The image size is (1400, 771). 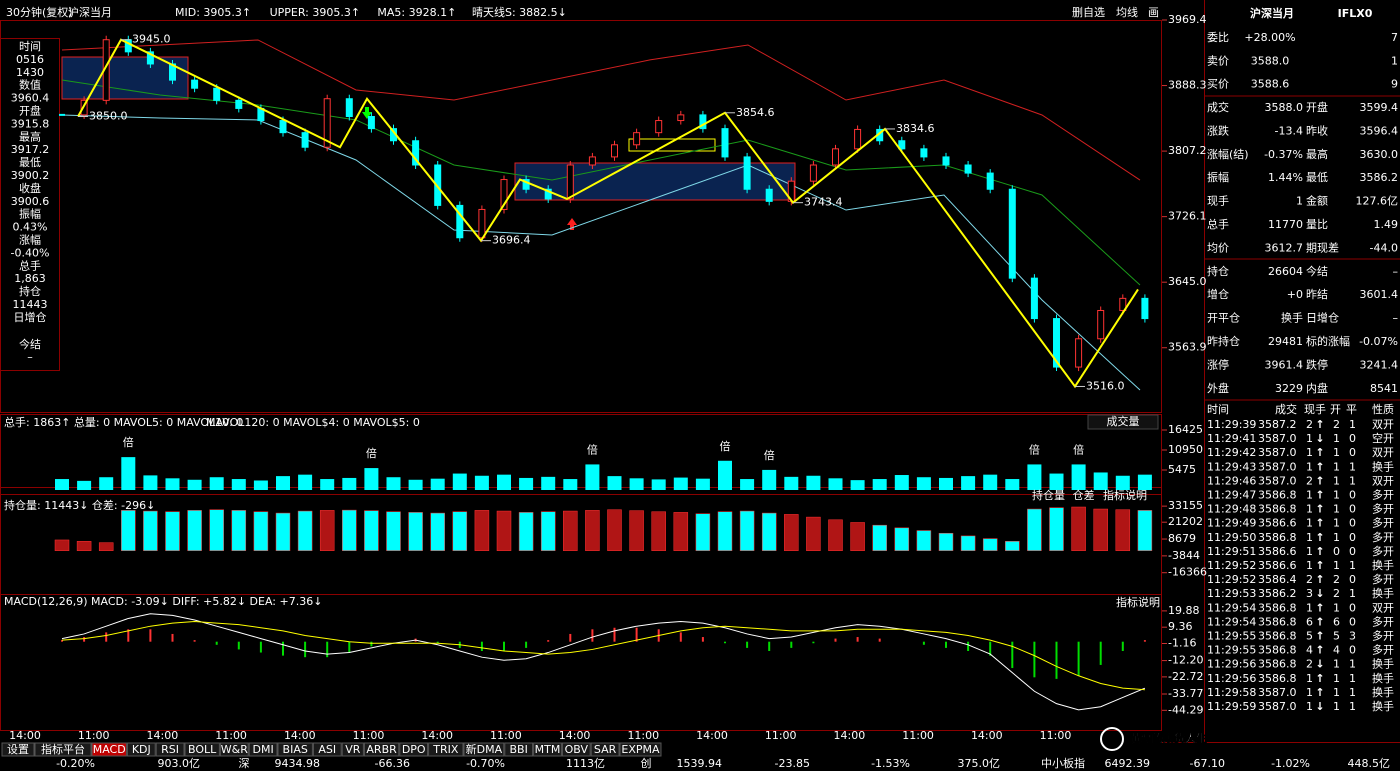 I want to click on tick-qty: 4, so click(x=1309, y=650).